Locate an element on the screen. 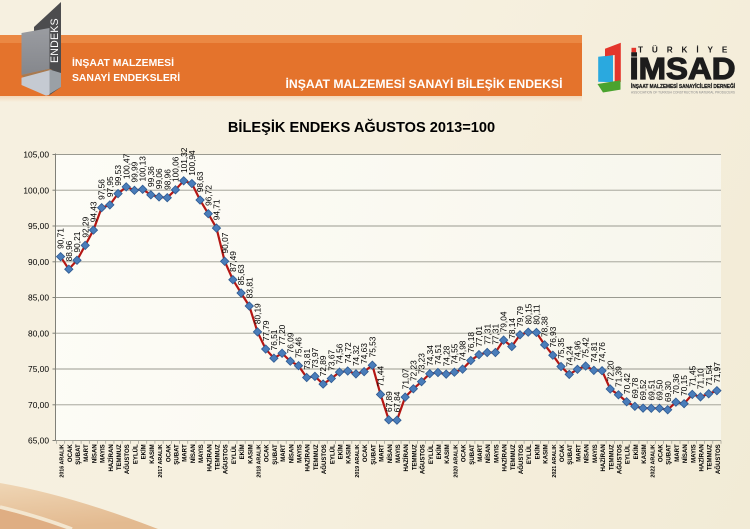 The height and width of the screenshot is (529, 750). svg-text: 2017 ARALIK is located at coordinates (161, 461).